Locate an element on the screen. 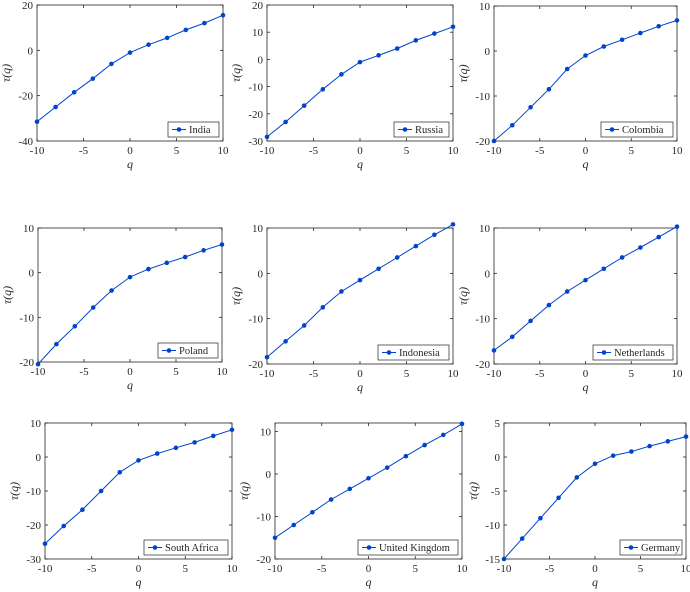 The width and height of the screenshot is (690, 592). y-tick-label: -15 is located at coordinates (492, 560).